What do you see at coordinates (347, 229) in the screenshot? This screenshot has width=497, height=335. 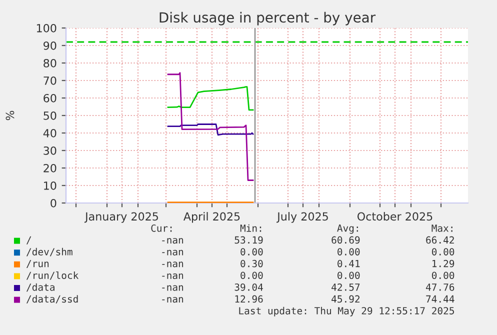 I see `text: Avg:` at bounding box center [347, 229].